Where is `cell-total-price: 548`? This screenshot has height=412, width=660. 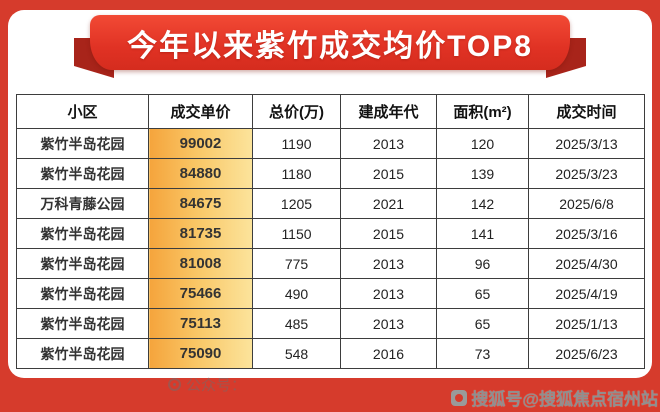 cell-total-price: 548 is located at coordinates (296, 353).